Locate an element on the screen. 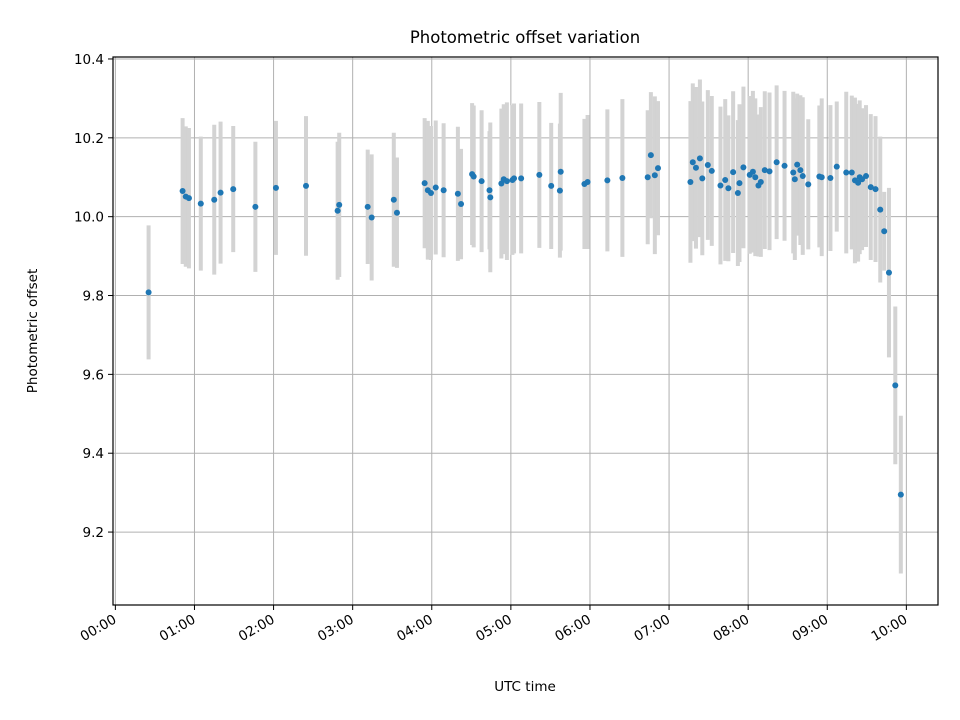 This screenshot has height=720, width=960. y-tick-label: 9.2 is located at coordinates (93, 533).